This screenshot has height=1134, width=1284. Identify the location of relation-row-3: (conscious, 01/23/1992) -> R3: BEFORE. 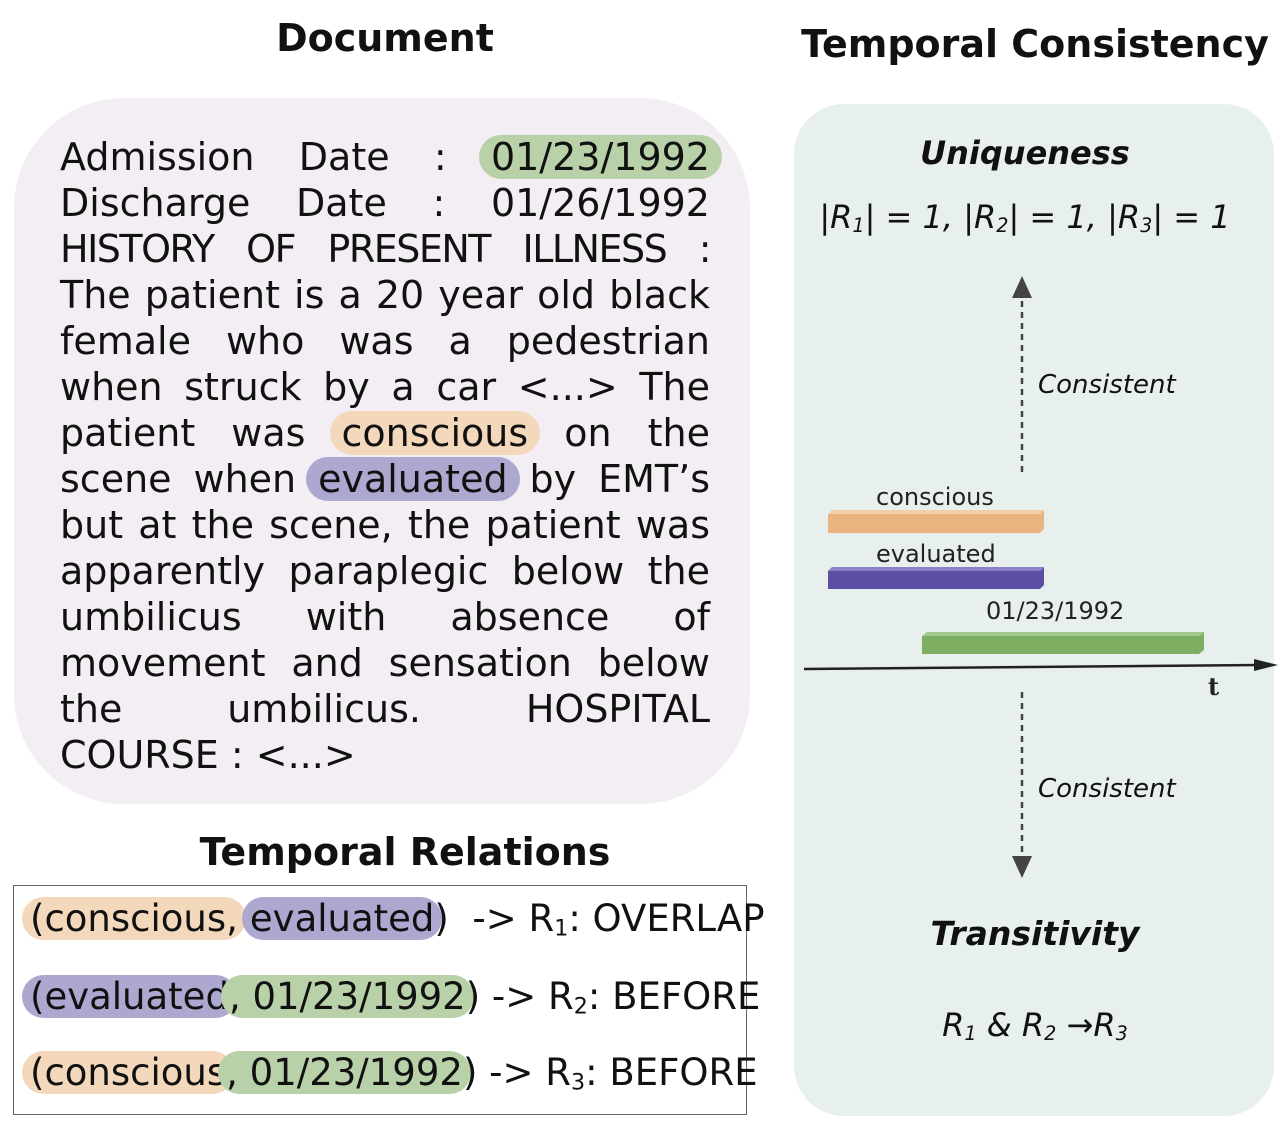
(390, 1073).